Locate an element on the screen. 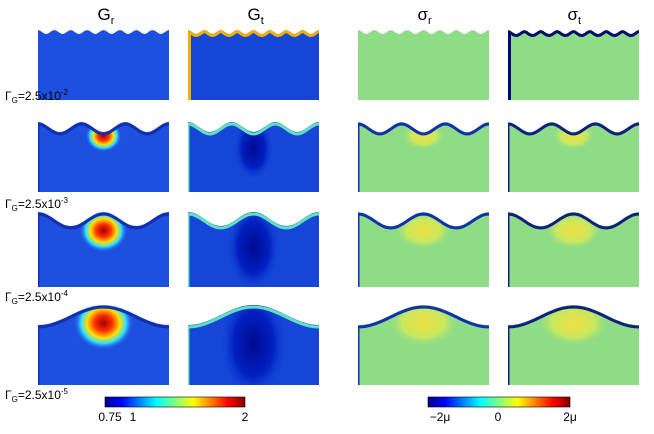  colorbar-tick-label: 1 is located at coordinates (133, 417).